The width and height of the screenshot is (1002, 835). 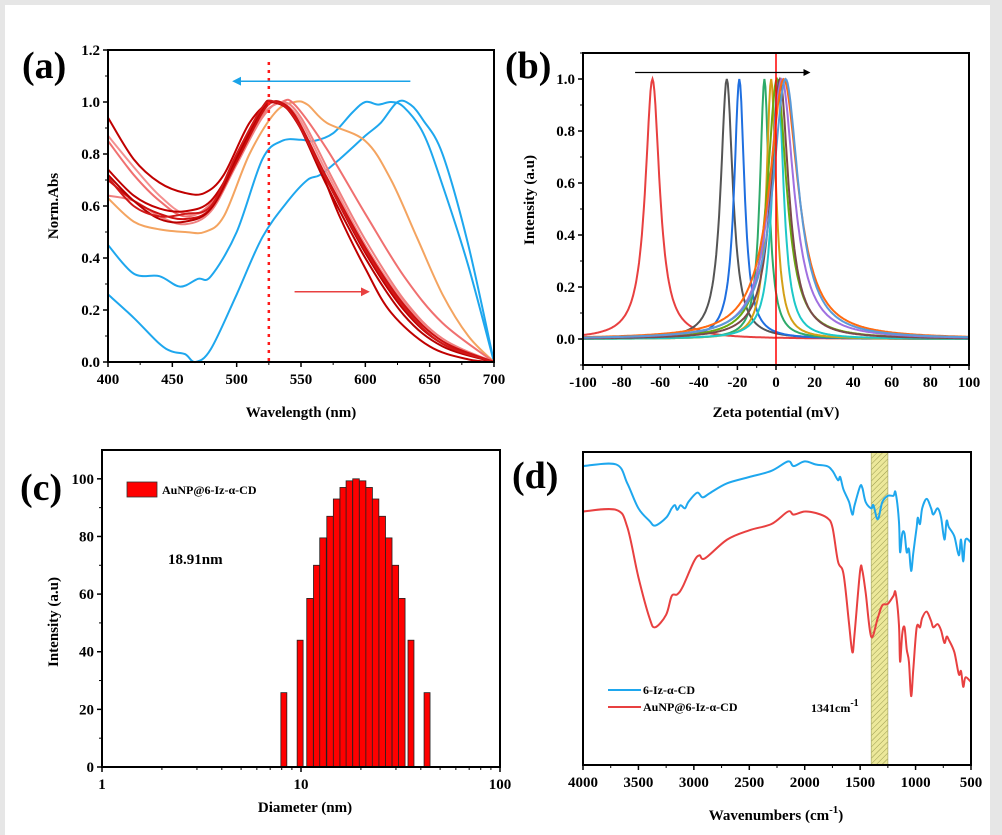 I want to click on x-tick-label: -20, so click(x=737, y=383).